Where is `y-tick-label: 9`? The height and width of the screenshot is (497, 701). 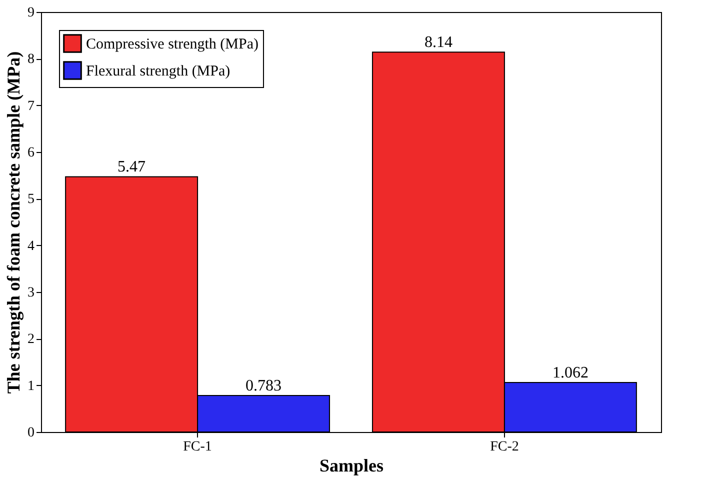
y-tick-label: 9 is located at coordinates (31, 13).